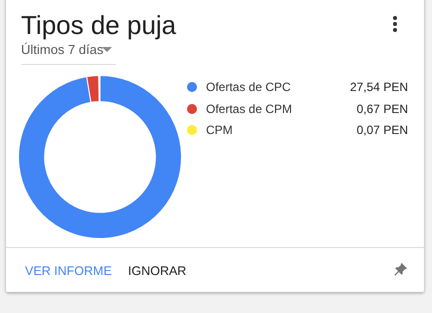  Describe the element at coordinates (379, 87) in the screenshot. I see `data-label: 27,54 PEN` at that location.